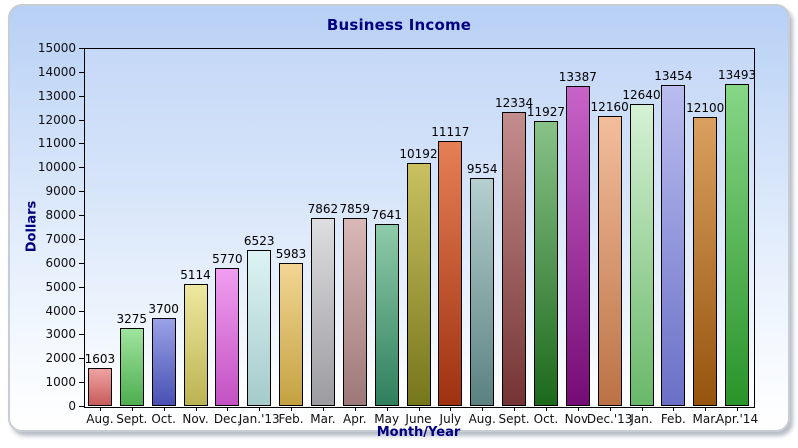 The image size is (798, 448). What do you see at coordinates (577, 77) in the screenshot?
I see `bar-value-label: 13387` at bounding box center [577, 77].